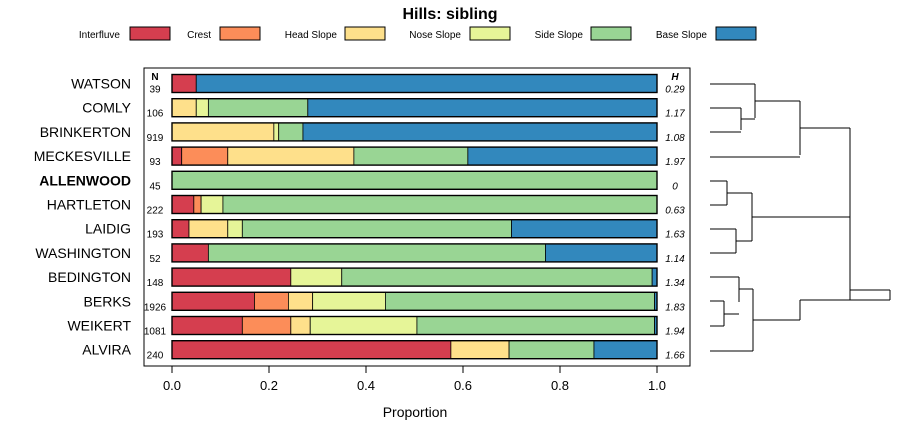 The image size is (900, 440). What do you see at coordinates (601, 253) in the screenshot?
I see `bar-segment-washington-base-slope` at bounding box center [601, 253].